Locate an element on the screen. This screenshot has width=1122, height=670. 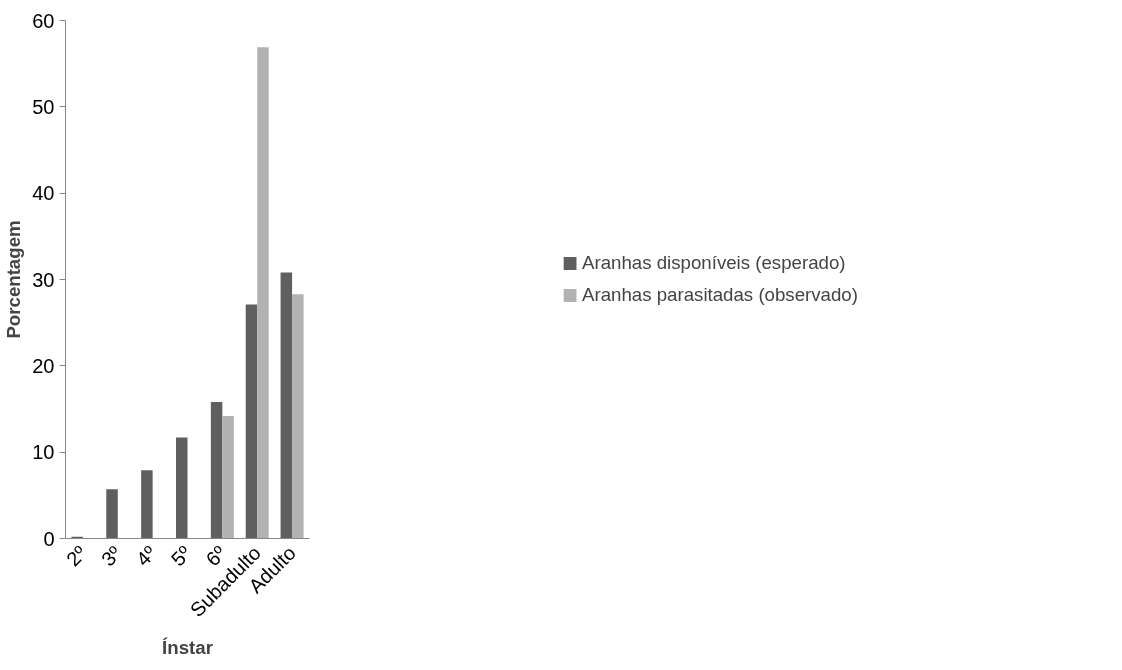
x-tick-label: 5º is located at coordinates (181, 556).